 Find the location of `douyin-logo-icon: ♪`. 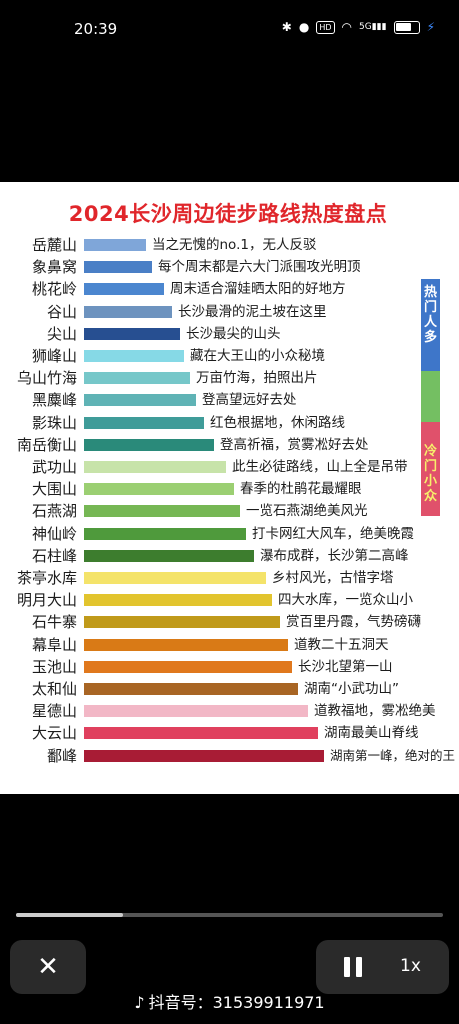

douyin-logo-icon: ♪ is located at coordinates (139, 1002).